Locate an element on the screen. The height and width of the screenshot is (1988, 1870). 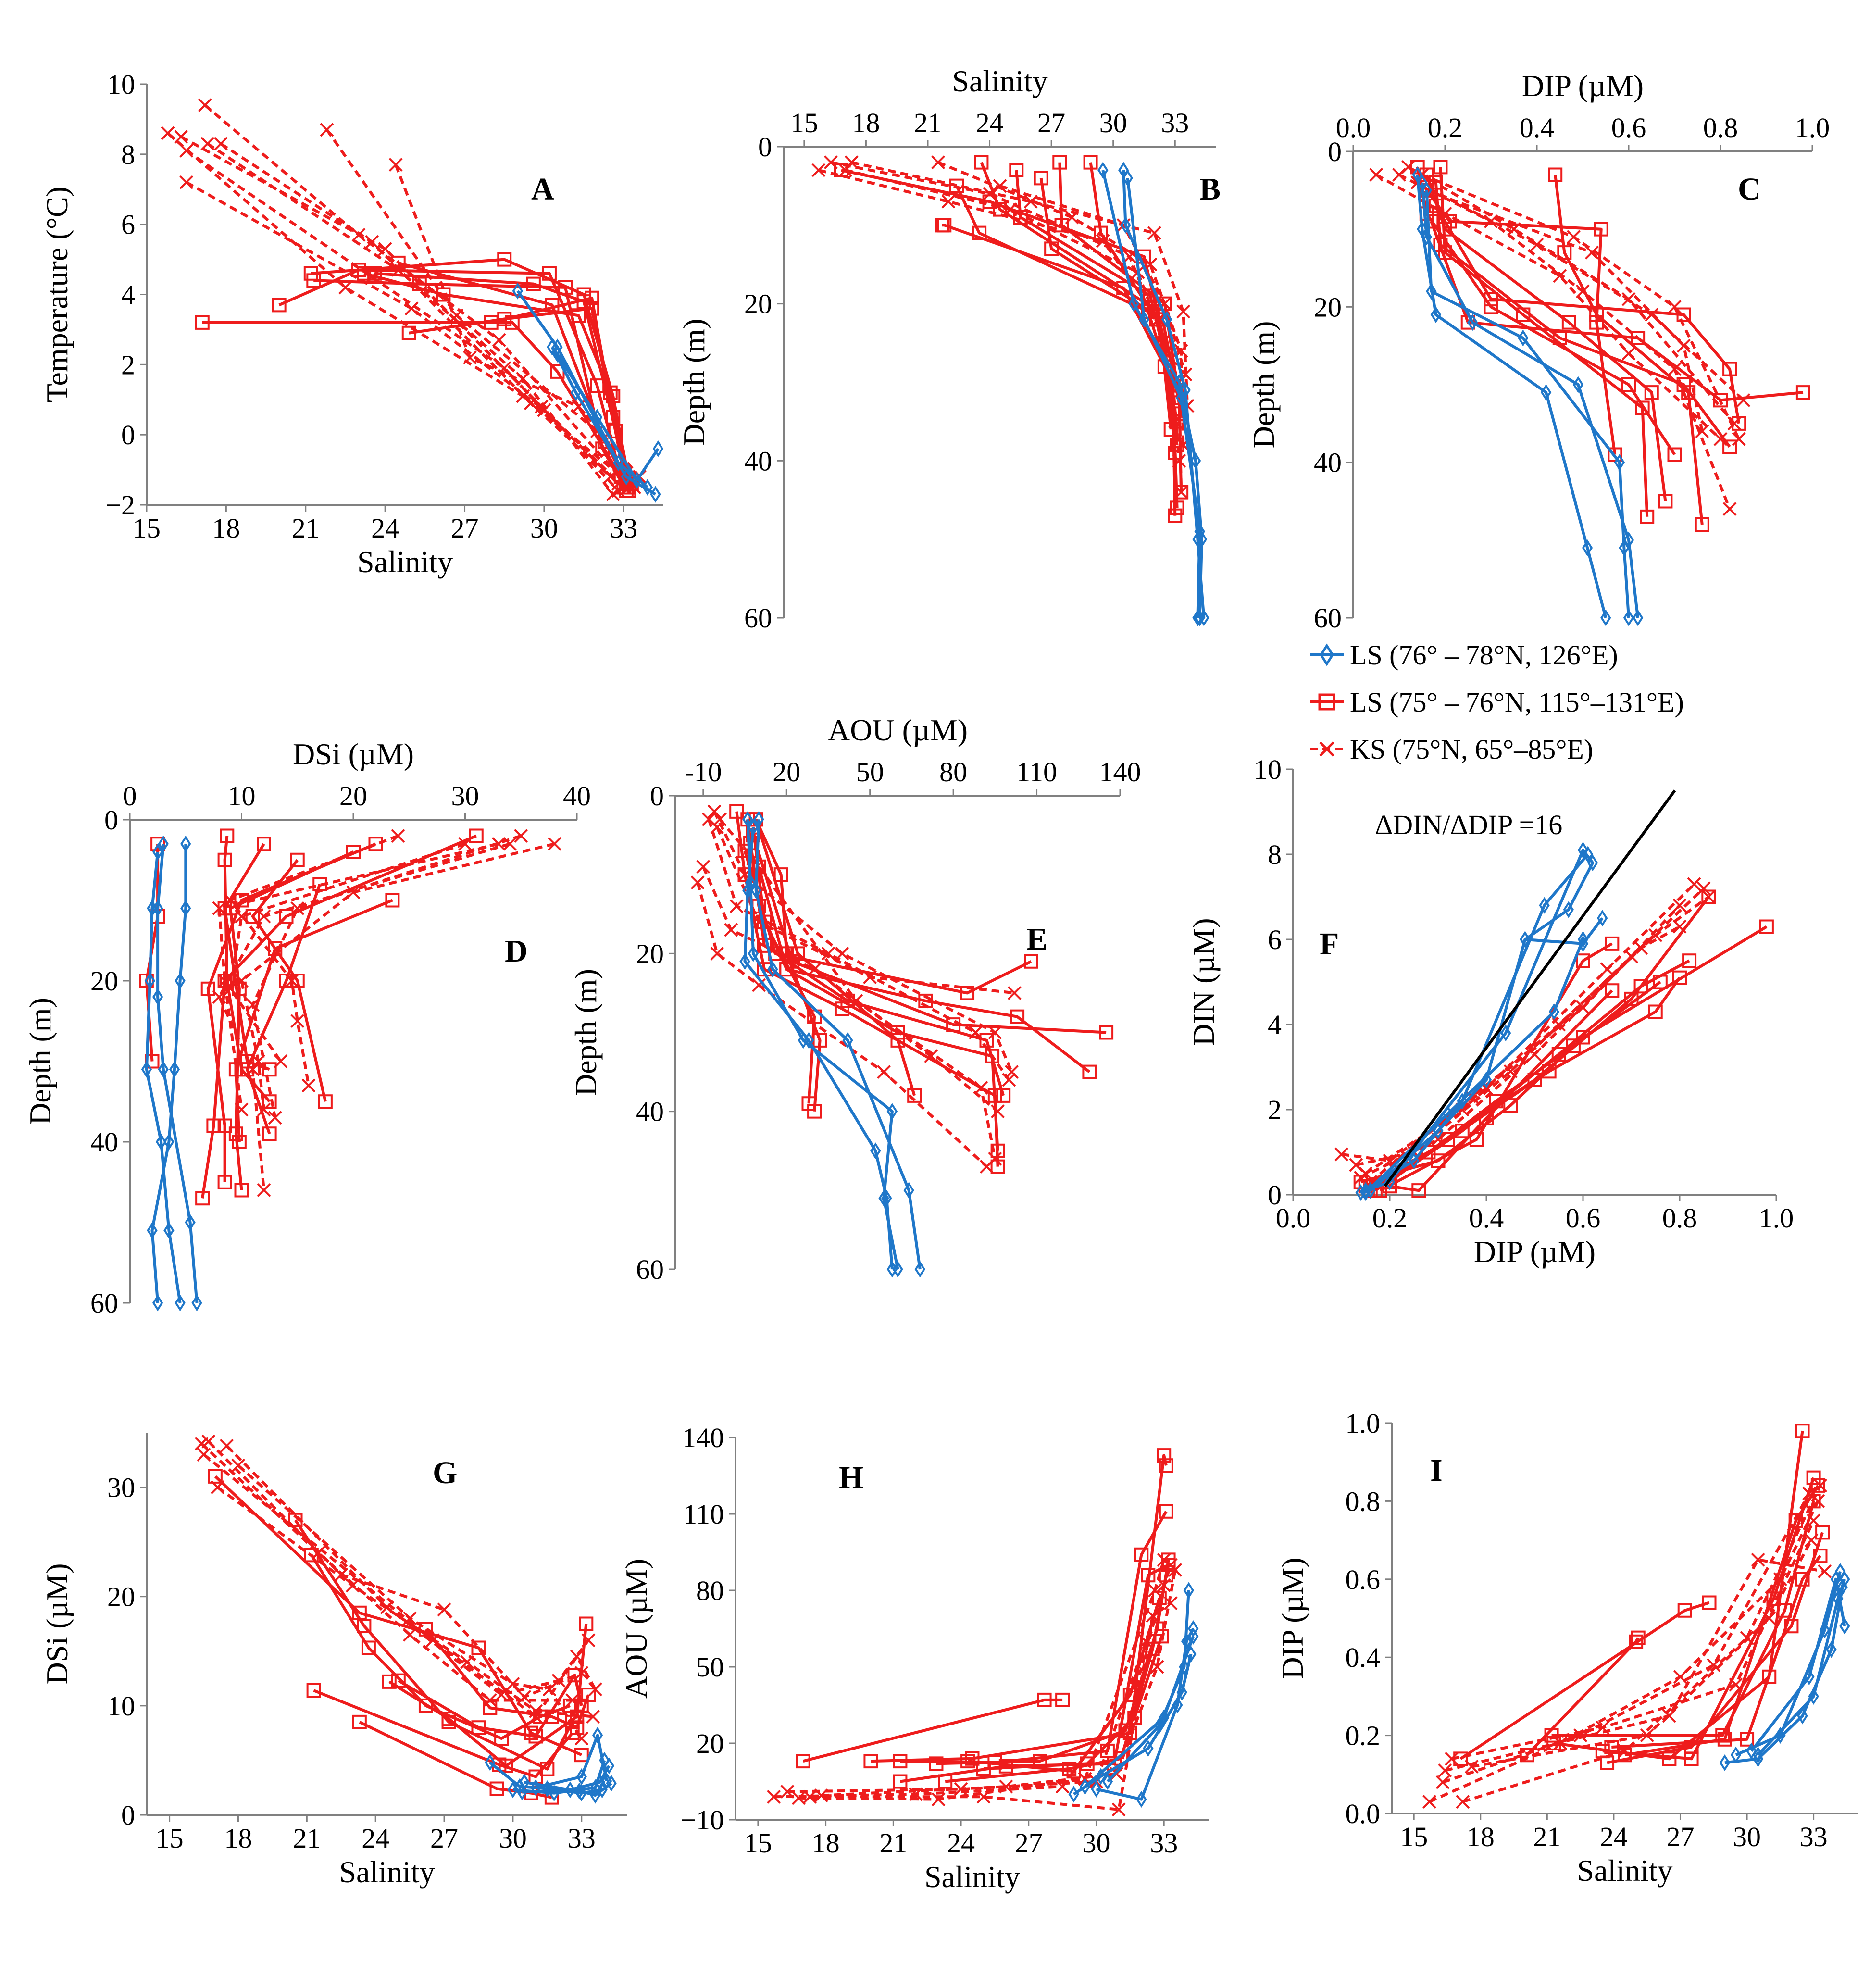
x-tick-label: 20 is located at coordinates (786, 772).